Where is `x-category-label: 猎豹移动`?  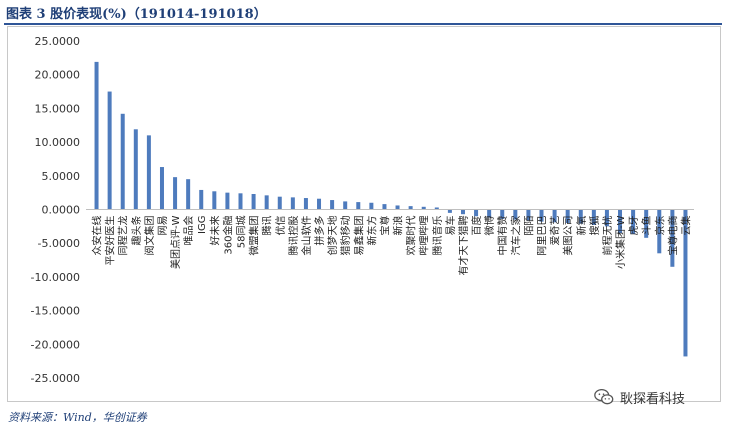 x-category-label: 猎豹移动 is located at coordinates (345, 236).